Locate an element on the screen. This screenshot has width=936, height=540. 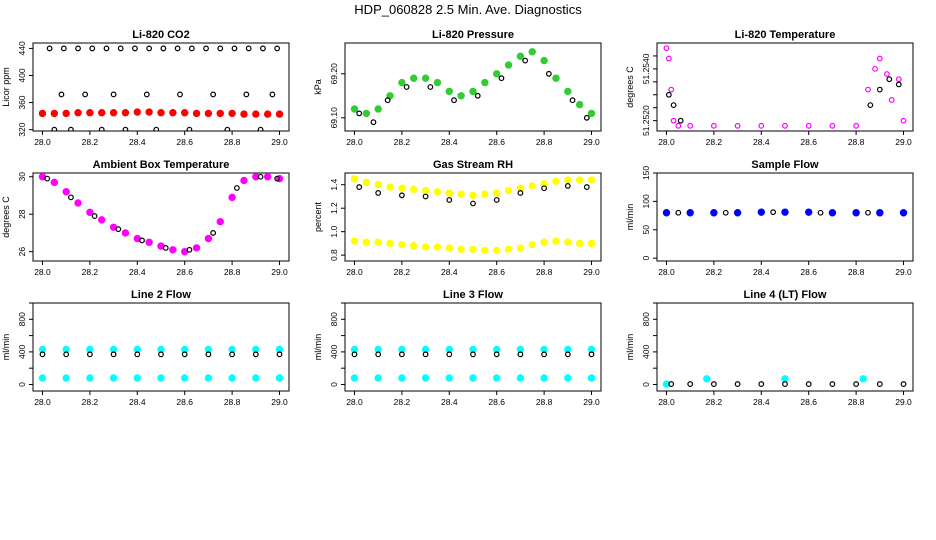
y-tick-label: 1.4 is located at coordinates (334, 185).